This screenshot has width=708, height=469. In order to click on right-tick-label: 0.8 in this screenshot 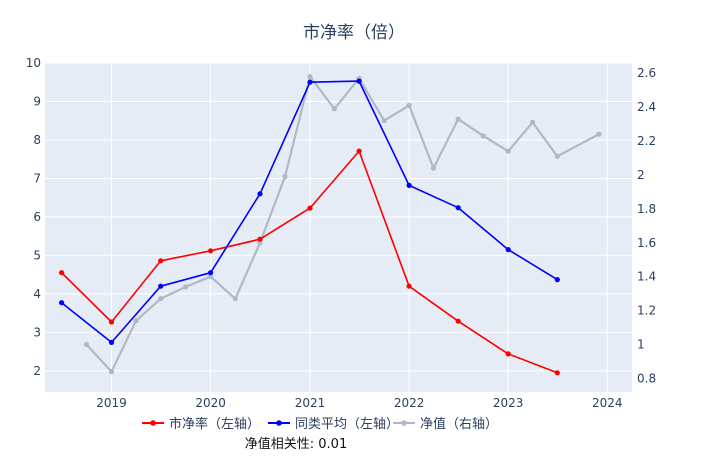, I will do `click(646, 378)`.